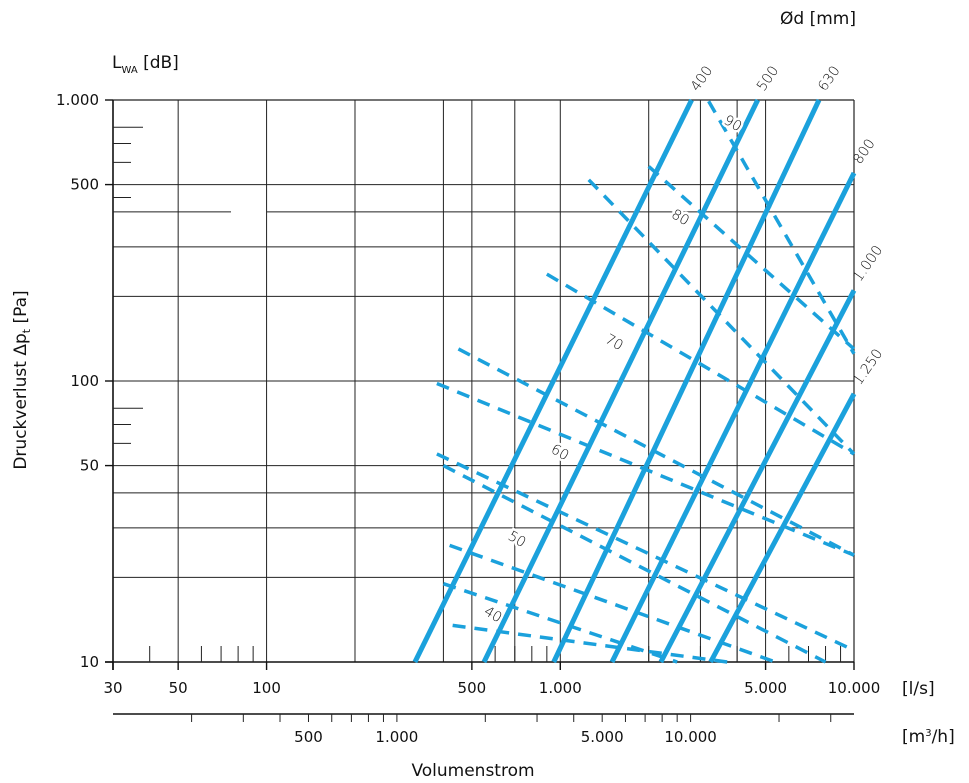 Image resolution: width=969 pixels, height=783 pixels. I want to click on m3h-tick-label: 10.000, so click(690, 737).